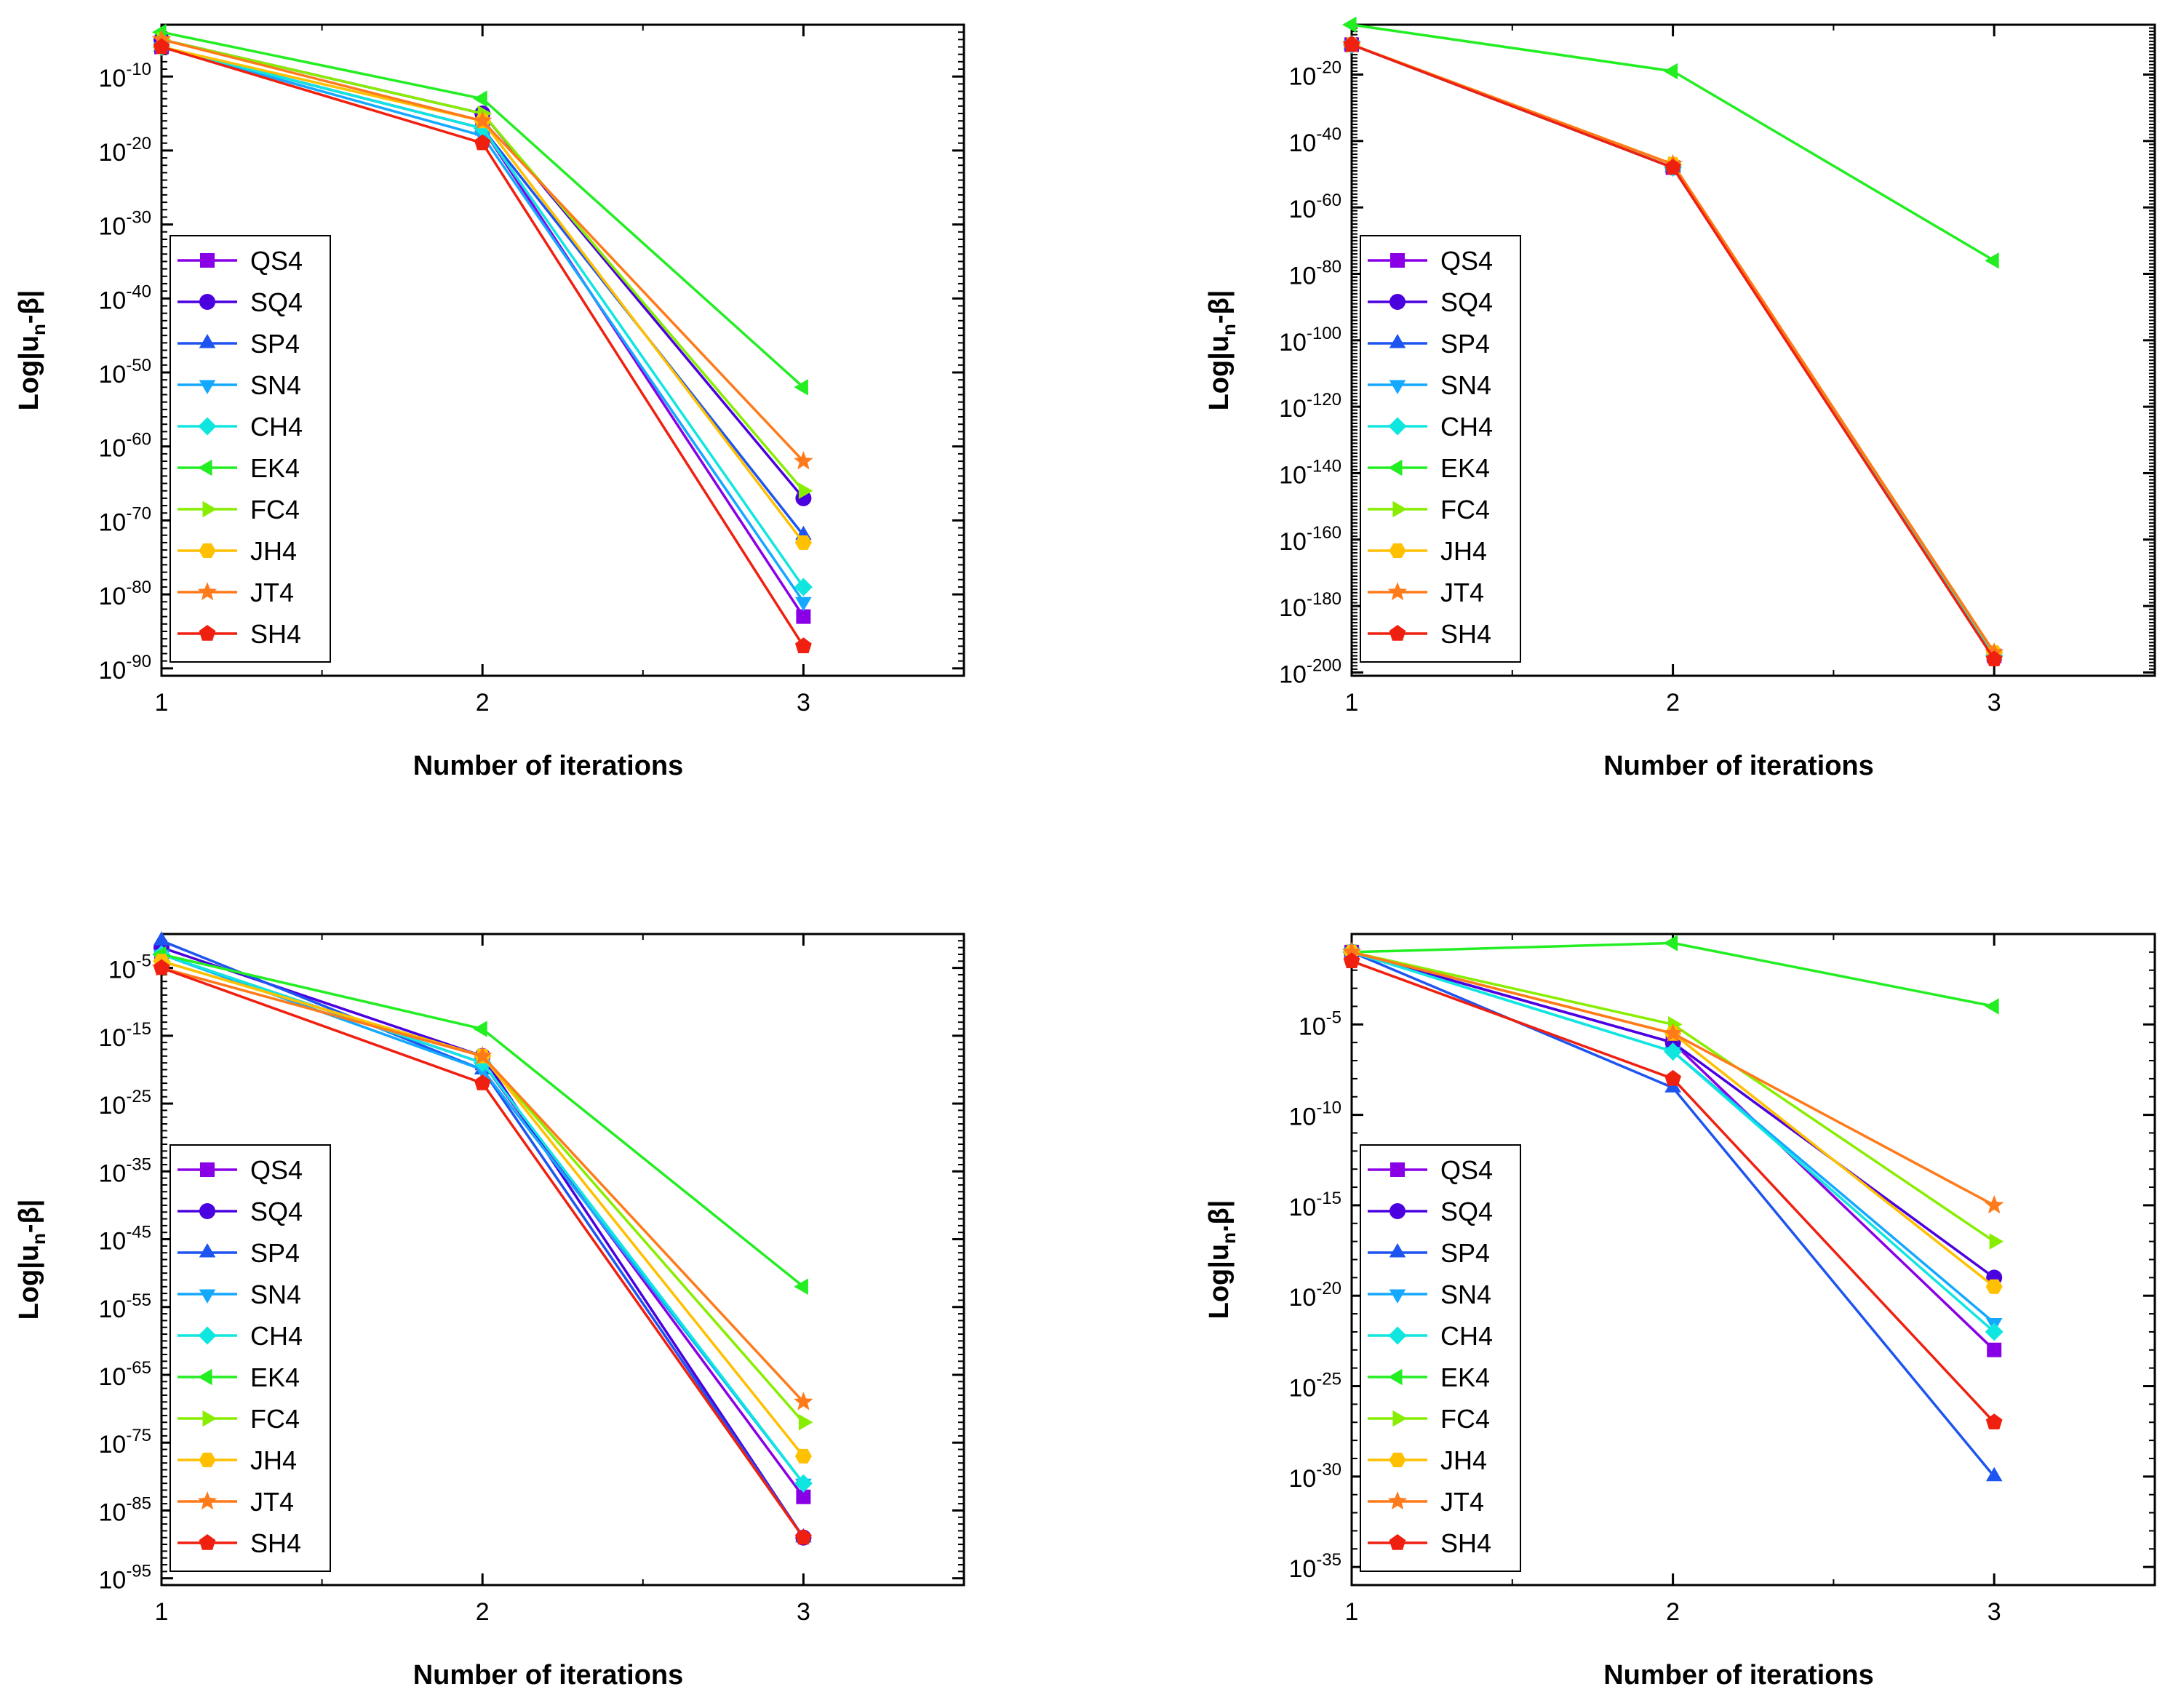 The image size is (2173, 1708). Describe the element at coordinates (1310, 605) in the screenshot. I see `y-tick-label: 10-180` at that location.